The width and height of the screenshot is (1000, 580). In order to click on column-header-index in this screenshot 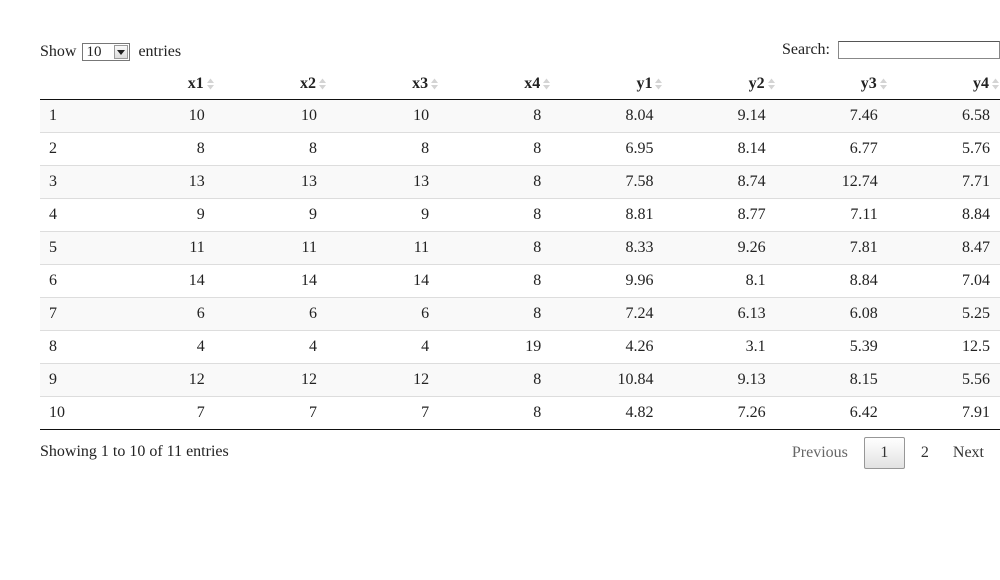, I will do `click(71, 84)`.